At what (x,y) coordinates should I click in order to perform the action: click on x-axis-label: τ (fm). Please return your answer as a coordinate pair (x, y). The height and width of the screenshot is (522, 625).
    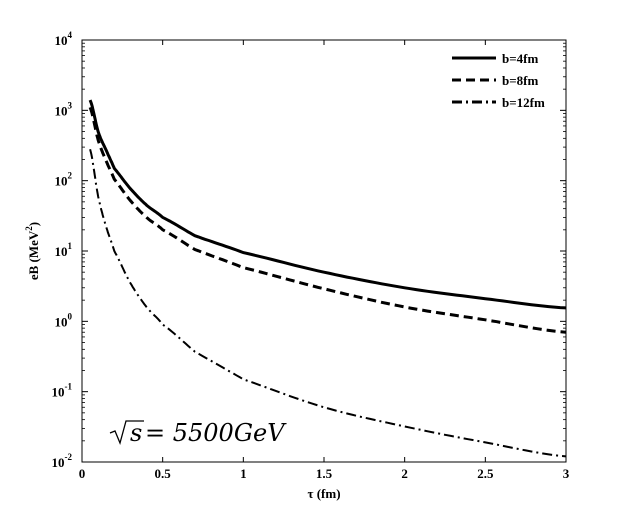
    Looking at the image, I should click on (323, 493).